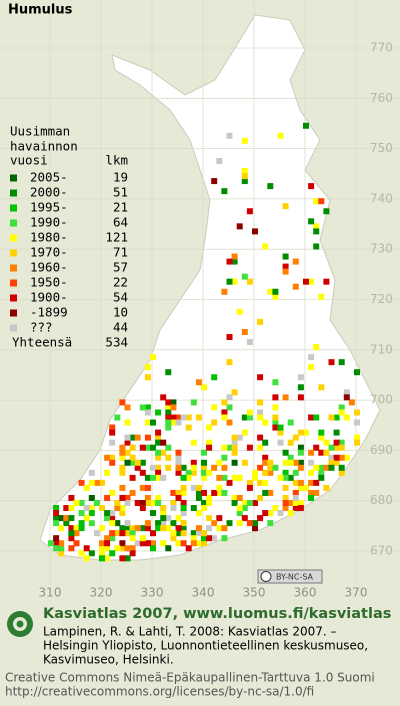 Image resolution: width=400 pixels, height=706 pixels. I want to click on legend-label: 2000-, so click(49, 192).